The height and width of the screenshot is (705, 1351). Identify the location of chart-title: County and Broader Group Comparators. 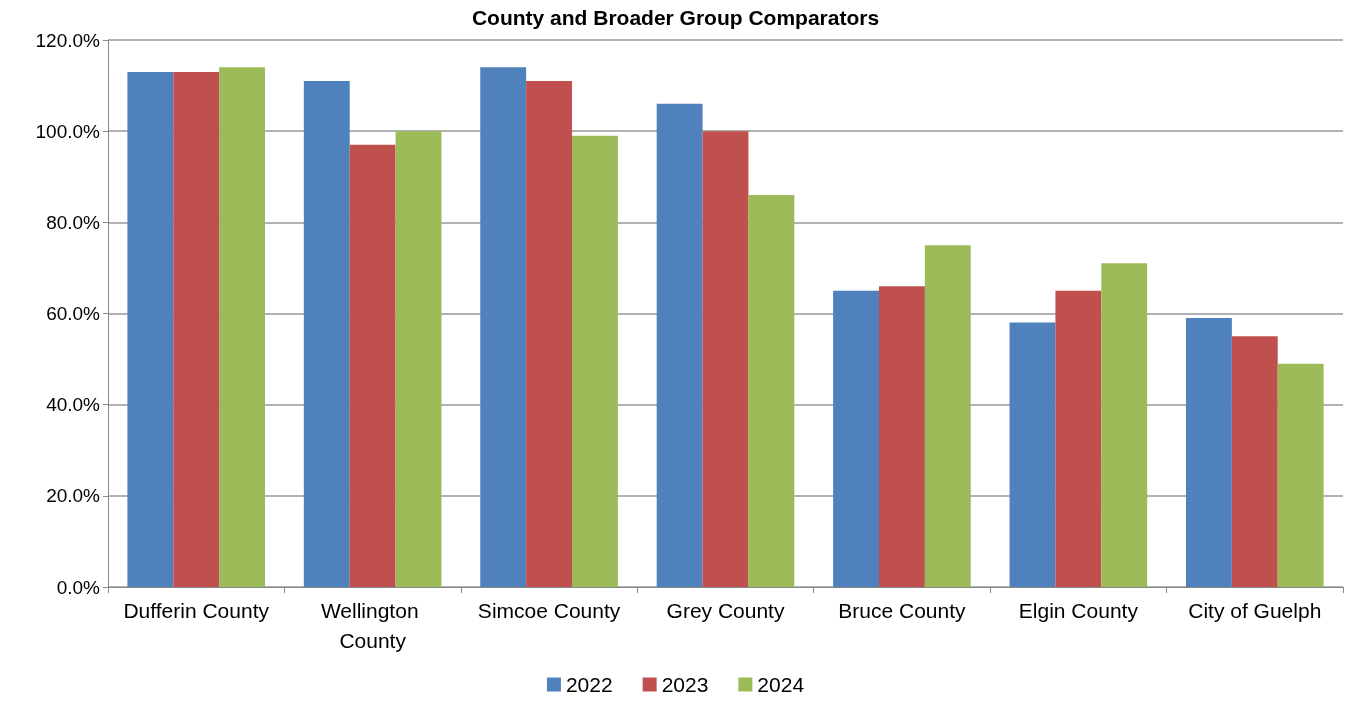
(675, 17).